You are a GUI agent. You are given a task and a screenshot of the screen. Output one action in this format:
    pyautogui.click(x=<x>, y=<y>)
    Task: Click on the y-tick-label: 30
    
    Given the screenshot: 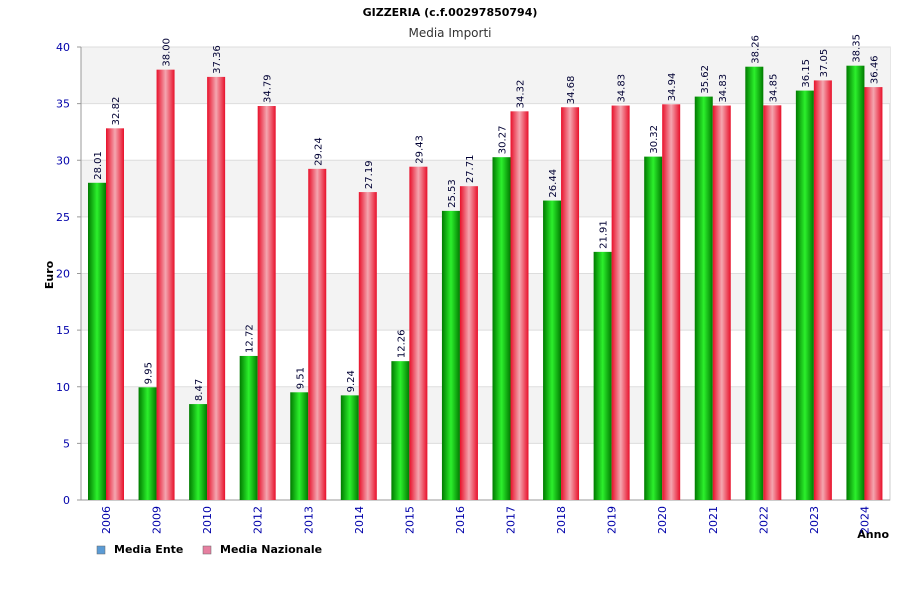 What is the action you would take?
    pyautogui.click(x=63, y=160)
    